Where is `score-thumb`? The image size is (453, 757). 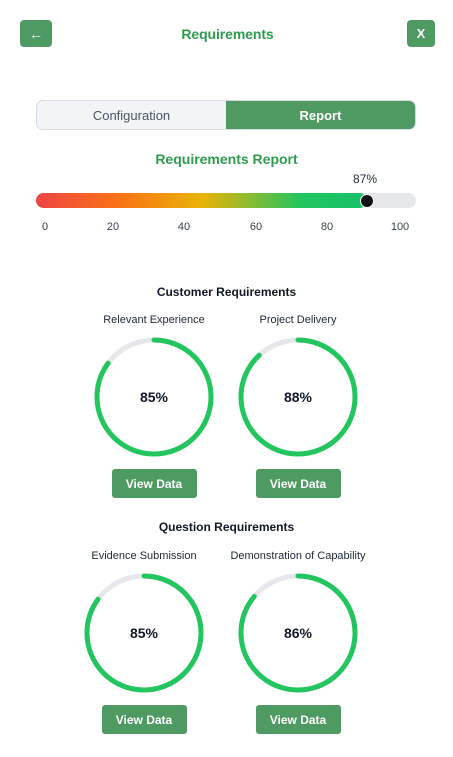 score-thumb is located at coordinates (367, 201).